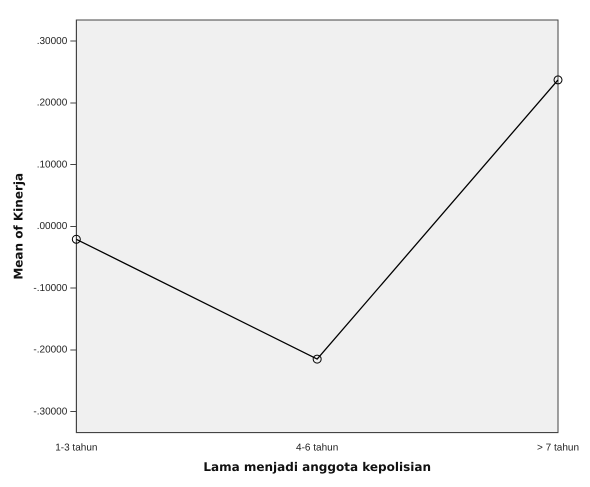 This screenshot has width=590, height=487. I want to click on y-tick-label: .00000, so click(52, 226).